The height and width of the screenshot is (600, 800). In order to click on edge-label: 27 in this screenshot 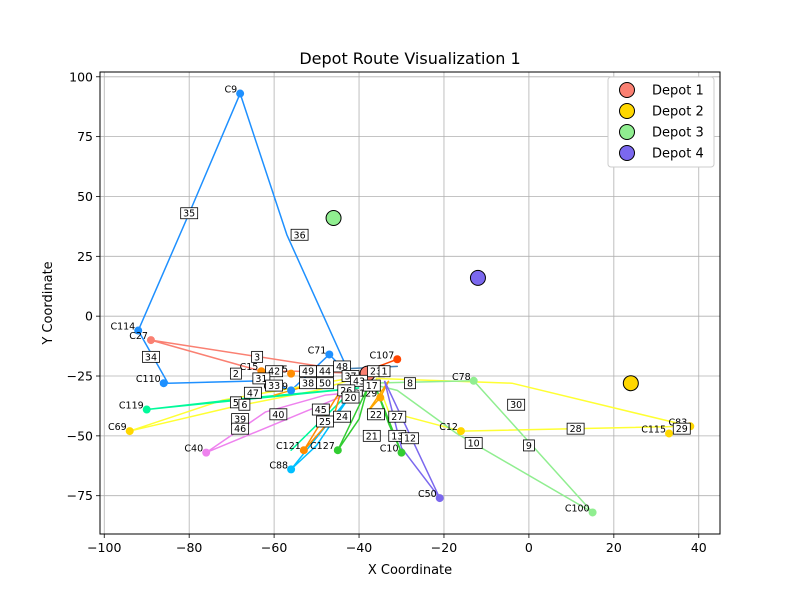, I will do `click(397, 417)`.